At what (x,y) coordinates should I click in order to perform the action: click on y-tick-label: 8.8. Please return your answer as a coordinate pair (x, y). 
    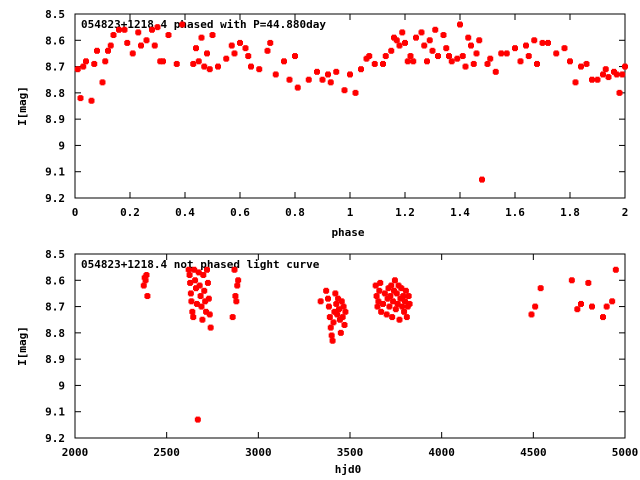
    Looking at the image, I should click on (55, 93).